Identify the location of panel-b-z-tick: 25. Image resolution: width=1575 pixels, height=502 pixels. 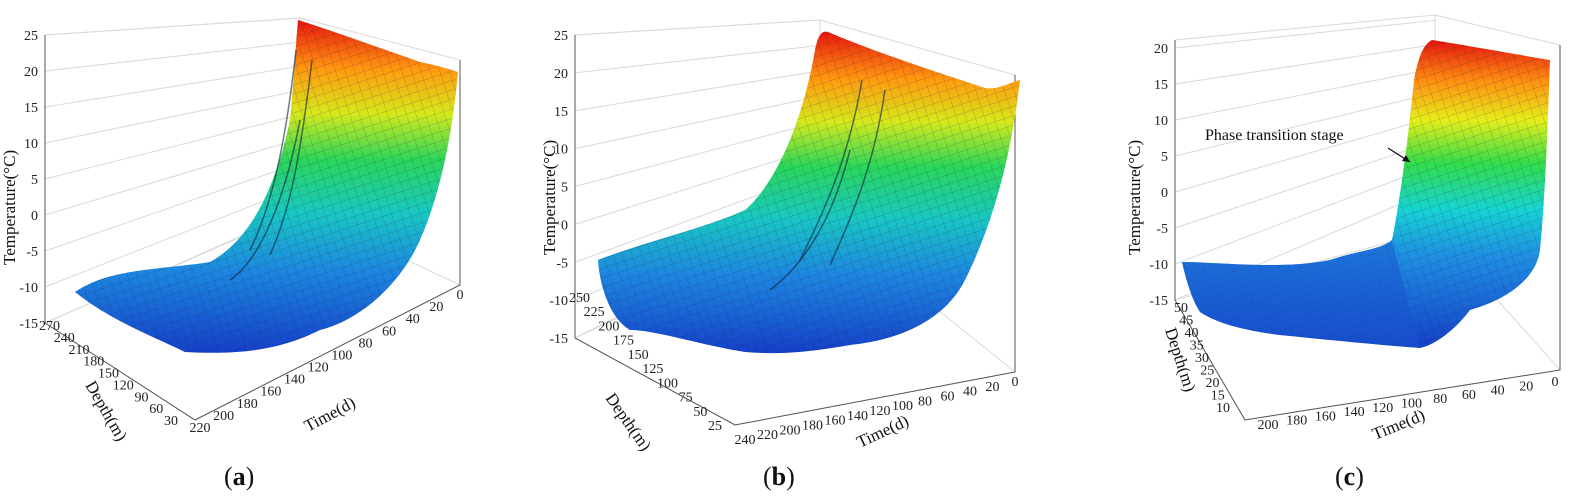
(561, 36).